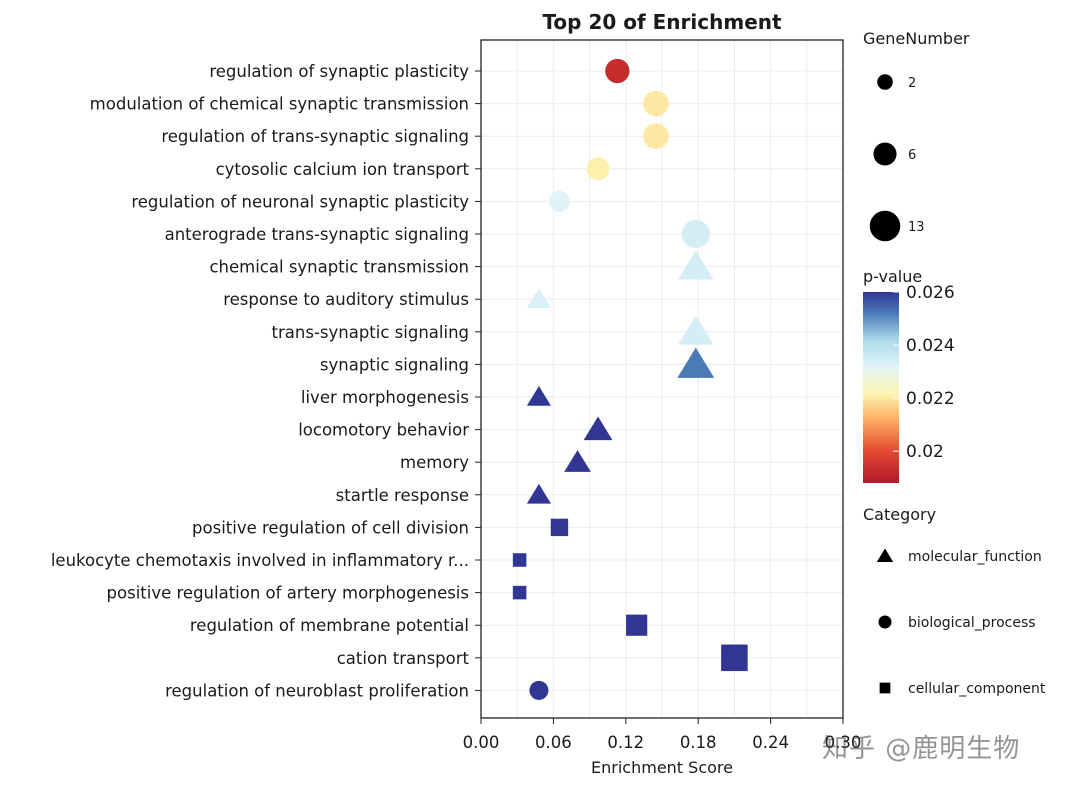  What do you see at coordinates (930, 346) in the screenshot?
I see `colorbar-tick-label: 0.024` at bounding box center [930, 346].